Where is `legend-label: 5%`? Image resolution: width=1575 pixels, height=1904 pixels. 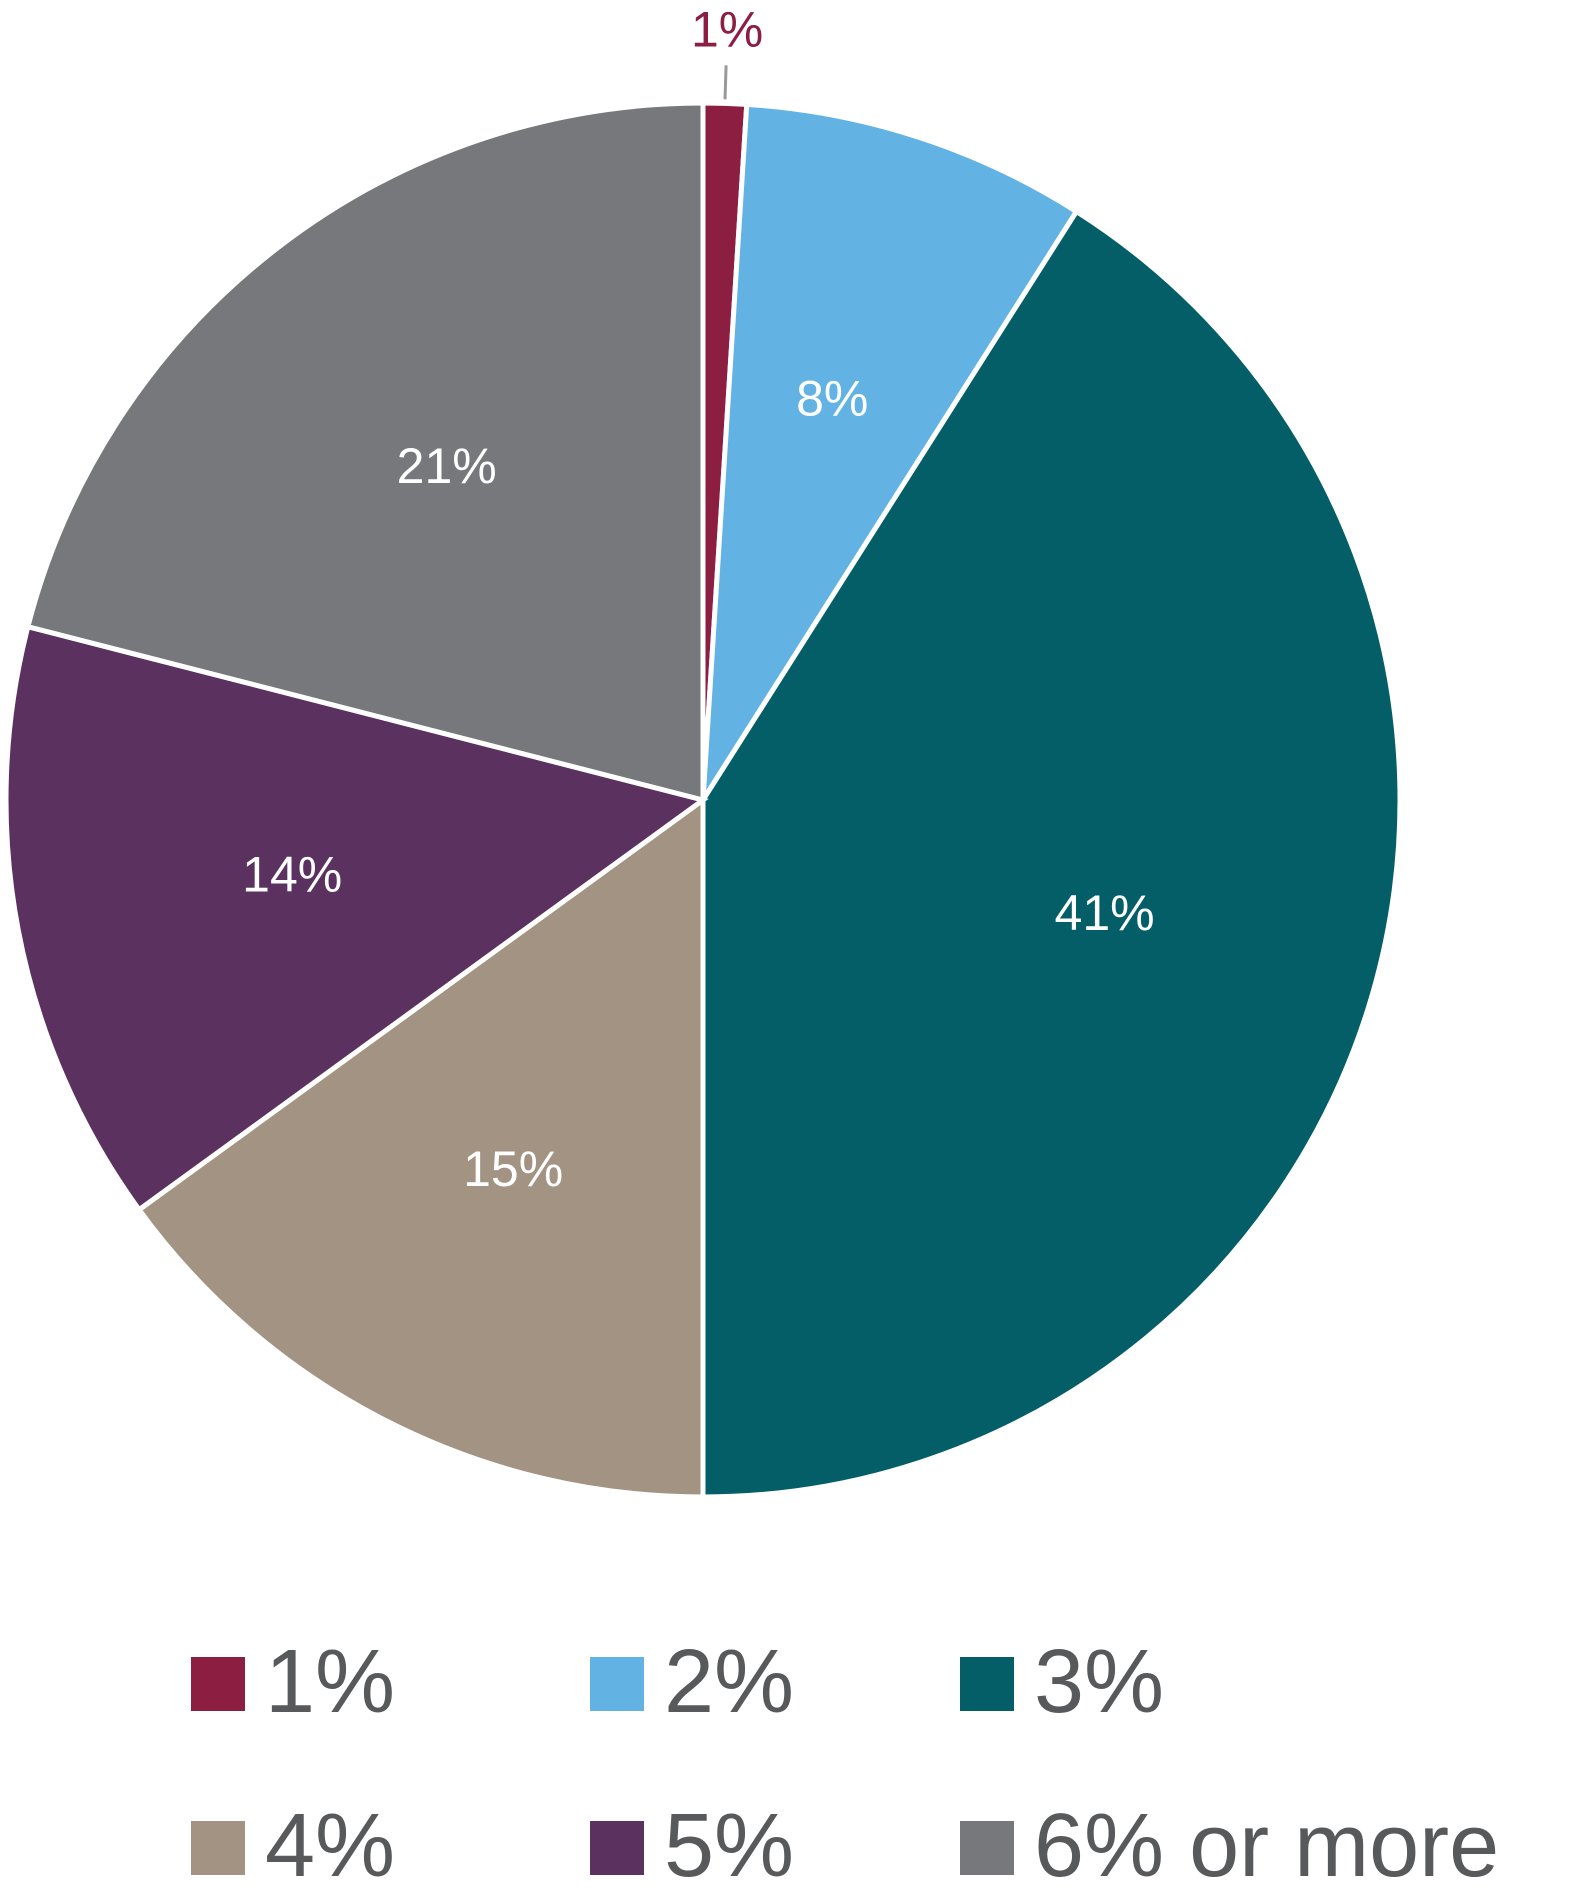
legend-label: 5% is located at coordinates (729, 1846).